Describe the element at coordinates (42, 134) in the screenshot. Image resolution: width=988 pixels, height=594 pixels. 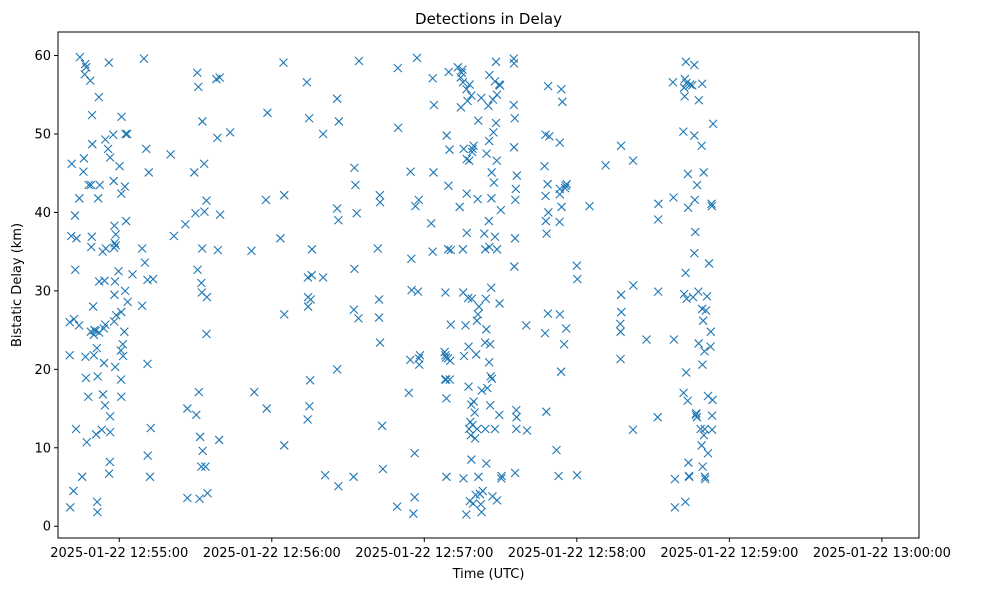
I see `y-tick-label: 50` at that location.